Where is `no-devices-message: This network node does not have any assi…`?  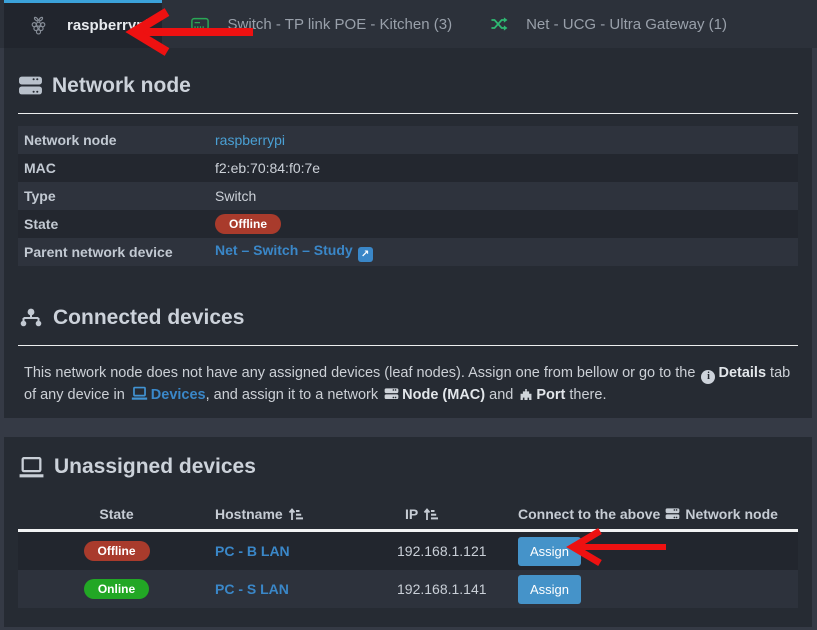 no-devices-message: This network node does not have any assi… is located at coordinates (411, 384).